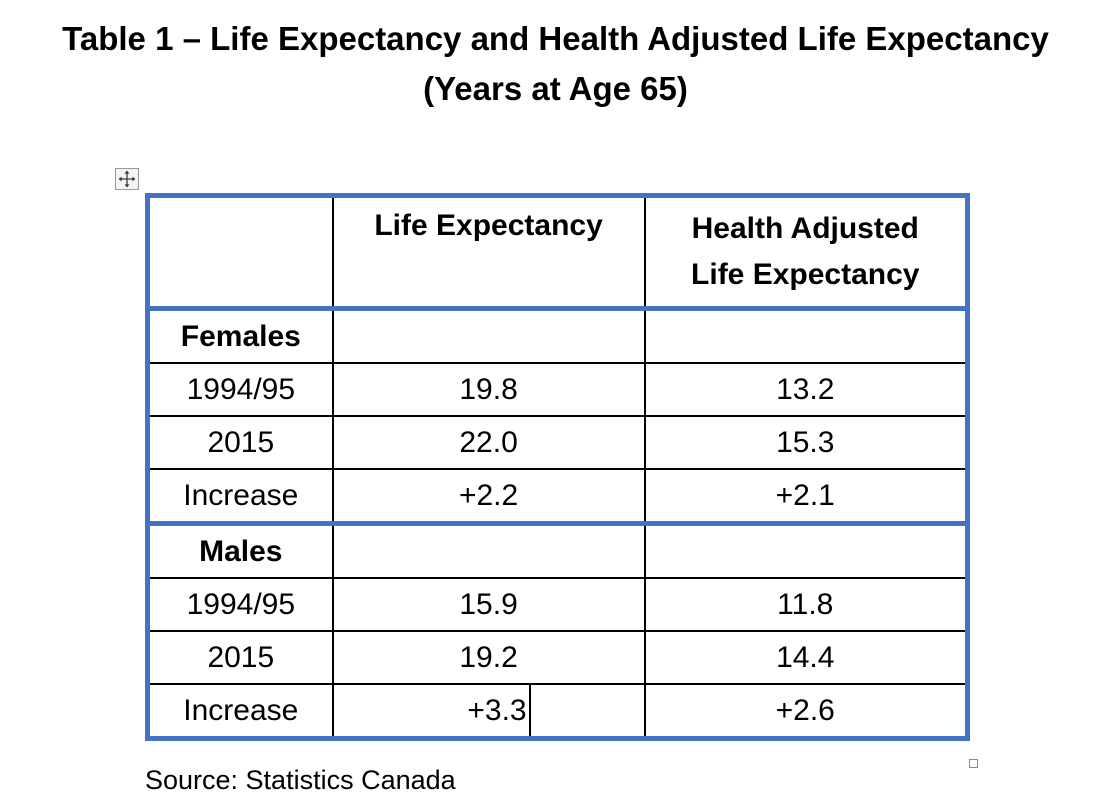 The image size is (1111, 810). What do you see at coordinates (240, 550) in the screenshot?
I see `group-label: Males` at bounding box center [240, 550].